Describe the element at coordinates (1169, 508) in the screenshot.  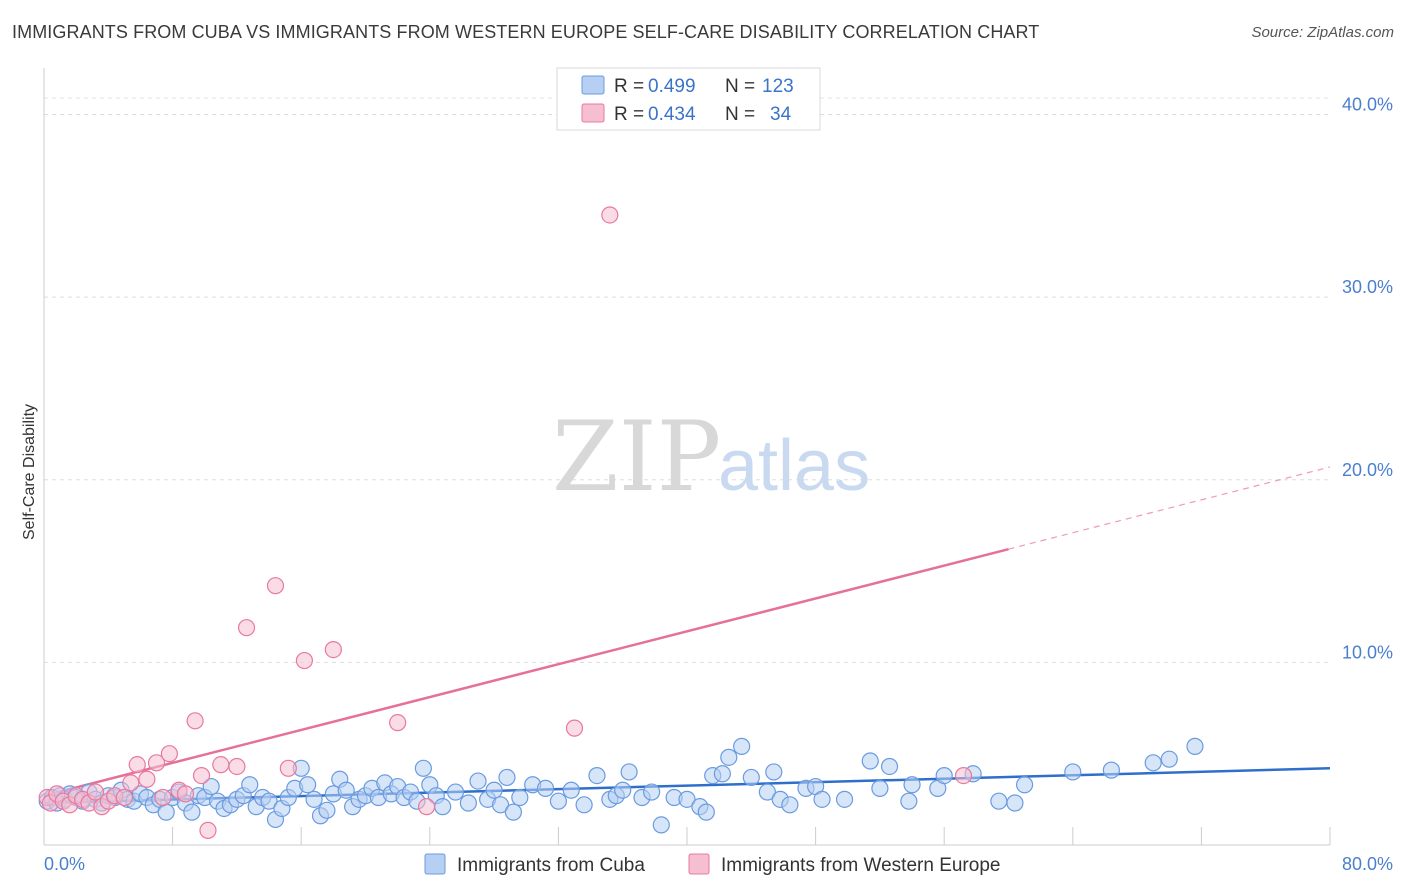
I see `trend-line-western-europe-extension` at that location.